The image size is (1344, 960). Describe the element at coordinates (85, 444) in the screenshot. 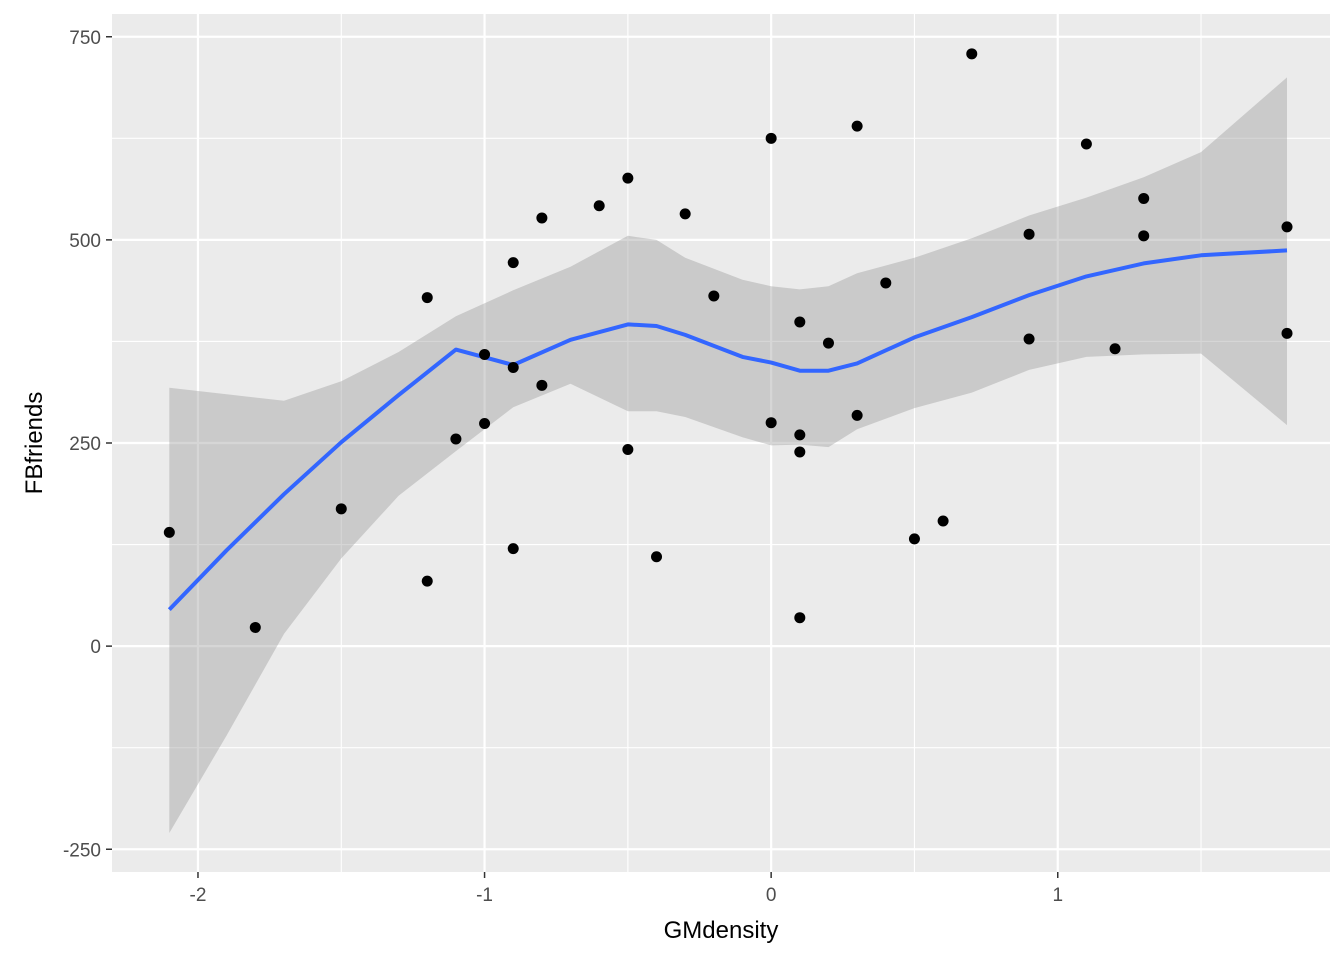

I see `y-tick-label: 250` at that location.